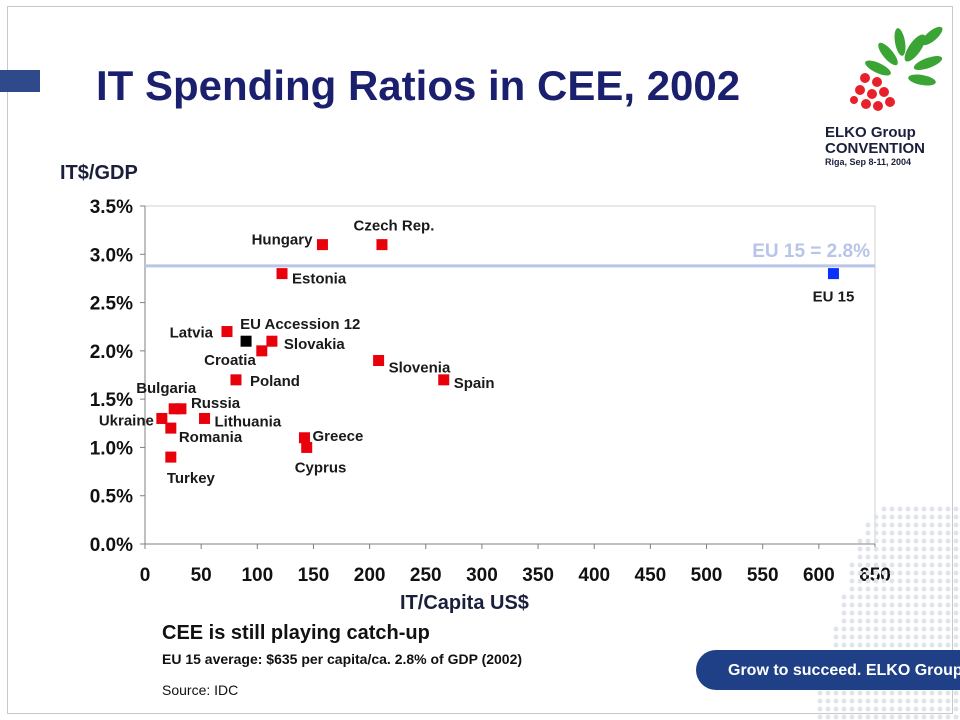  I want to click on data-label: Greece, so click(337, 436).